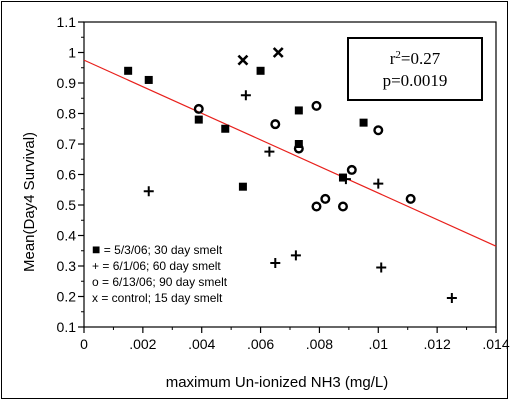 The width and height of the screenshot is (511, 404). What do you see at coordinates (160, 266) in the screenshot?
I see `legend-label: = 6/1/06; 60 day smelt` at bounding box center [160, 266].